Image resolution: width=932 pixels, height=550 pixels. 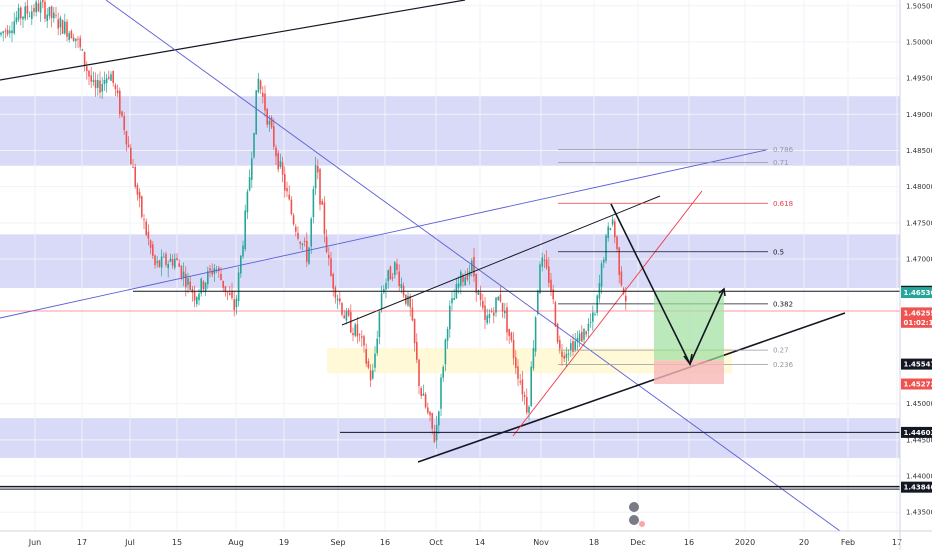 I want to click on x-tick-label: 16, so click(x=385, y=542).